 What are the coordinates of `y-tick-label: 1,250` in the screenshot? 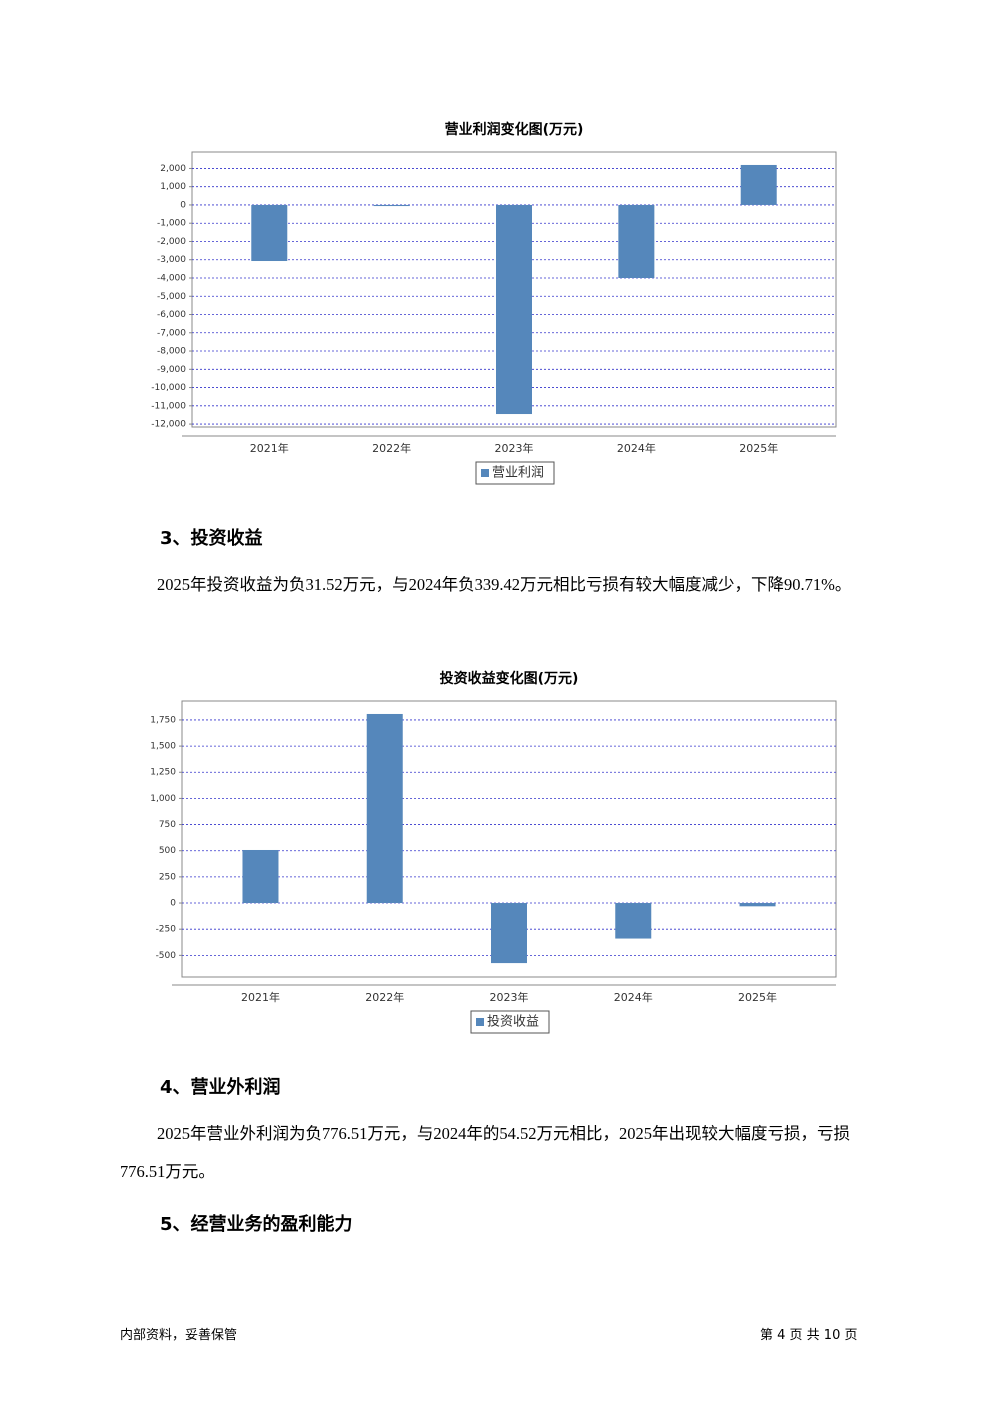 It's located at (163, 773).